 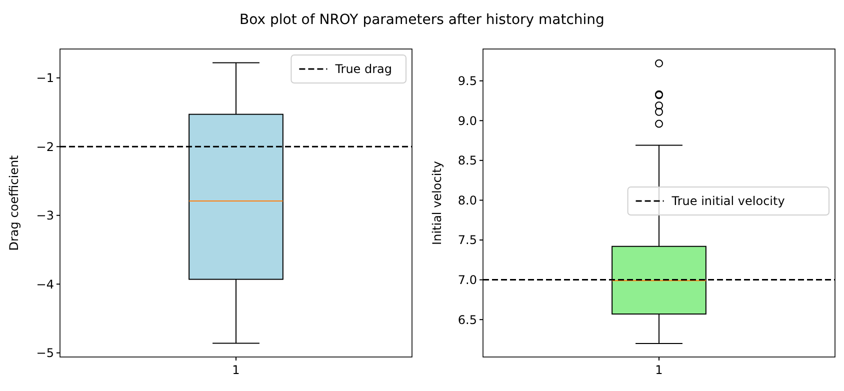 What do you see at coordinates (45, 284) in the screenshot?
I see `y-tick-label: −4` at bounding box center [45, 284].